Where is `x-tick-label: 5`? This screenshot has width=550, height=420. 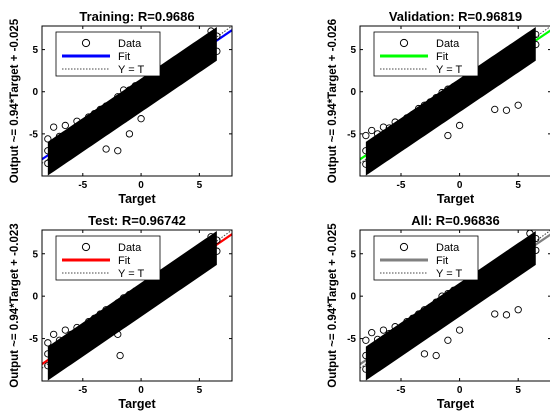 x-tick-label: 5 is located at coordinates (200, 390).